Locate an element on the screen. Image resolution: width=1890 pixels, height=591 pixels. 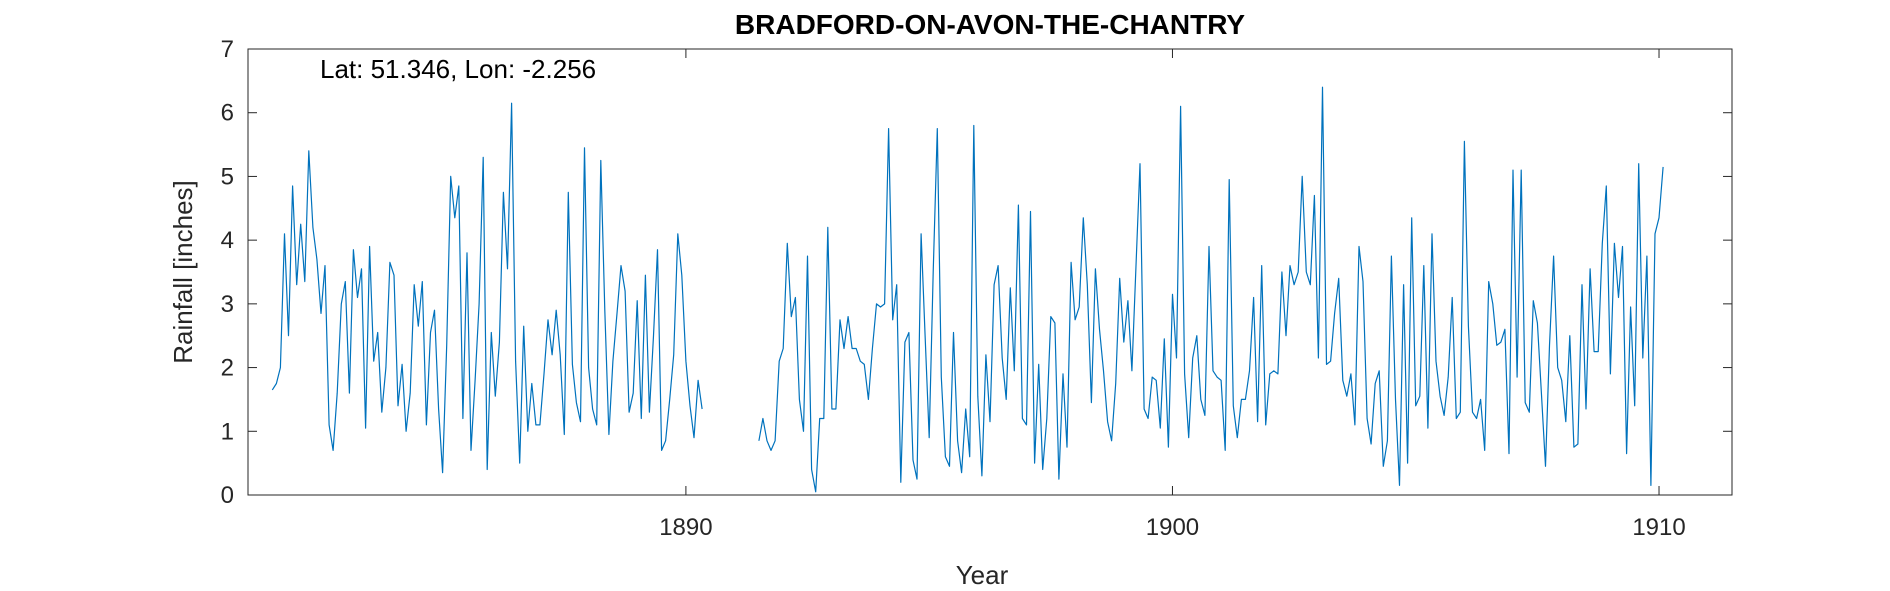
y-tick-label: 1 is located at coordinates (227, 431).